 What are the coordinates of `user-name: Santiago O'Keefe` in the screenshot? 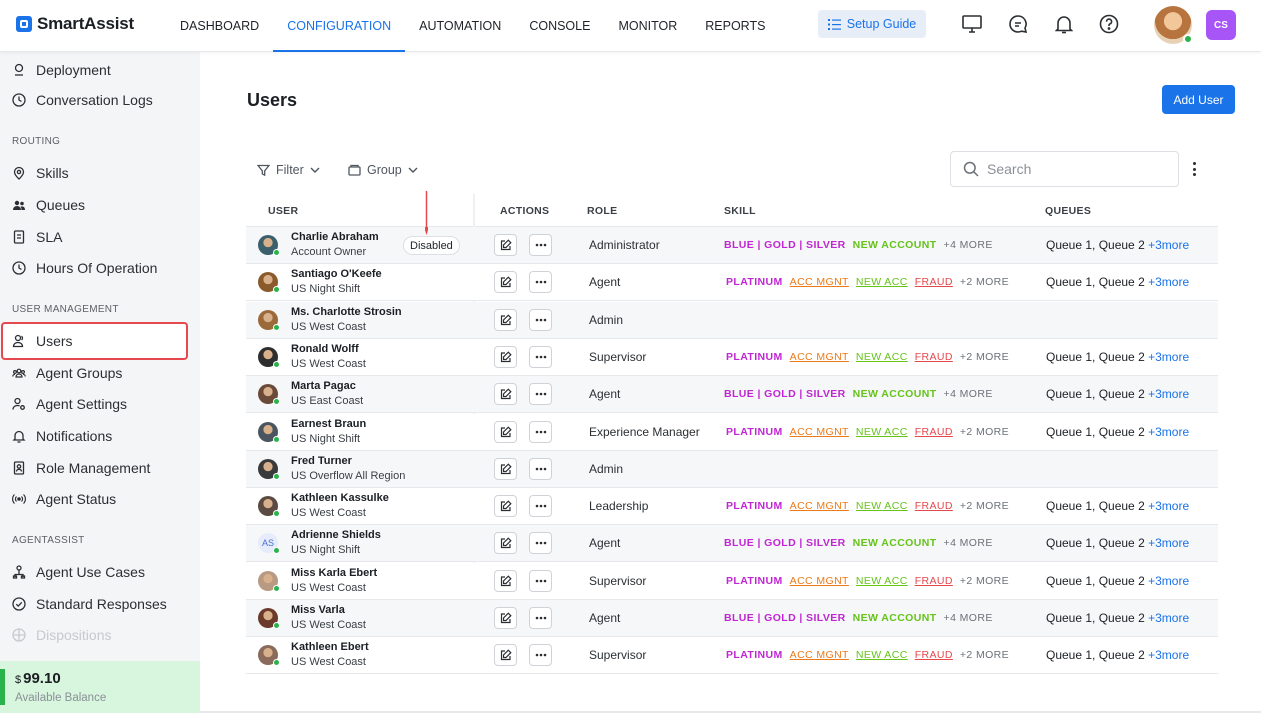 It's located at (336, 274).